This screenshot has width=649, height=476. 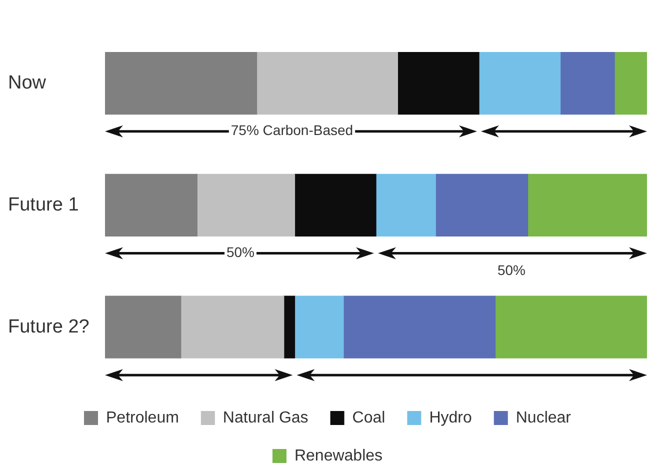 I want to click on legend-label: Petroleum, so click(x=142, y=417).